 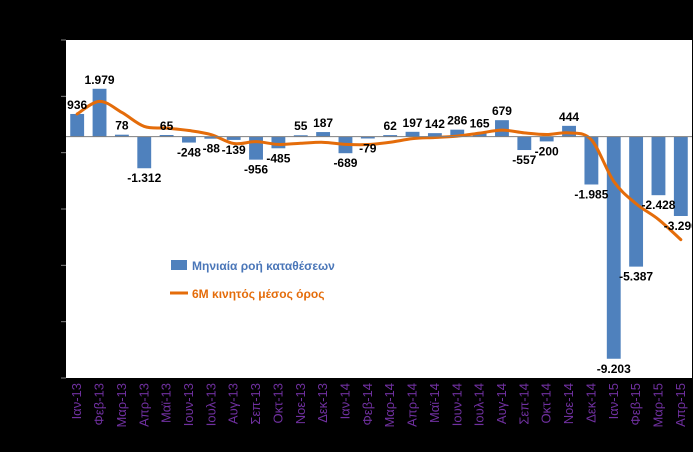 What do you see at coordinates (613, 401) in the screenshot?
I see `x-tick-label: Ιαν-15` at bounding box center [613, 401].